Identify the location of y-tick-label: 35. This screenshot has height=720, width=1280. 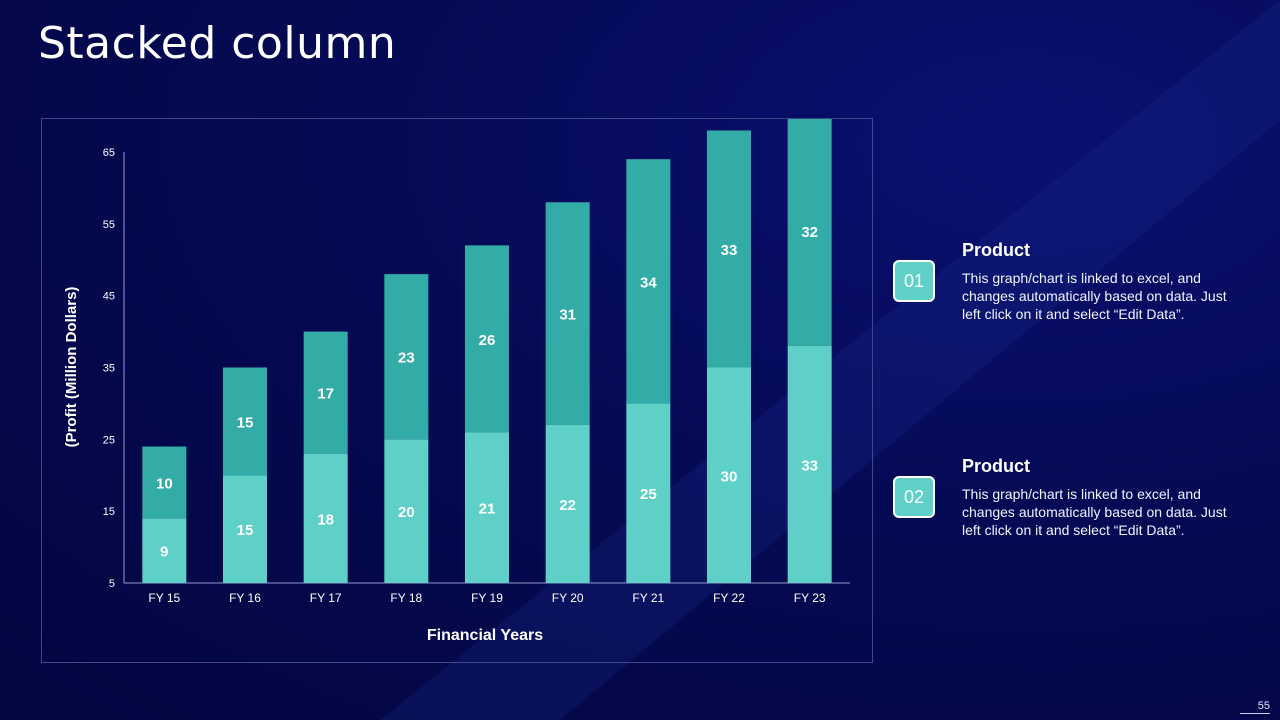
(109, 369).